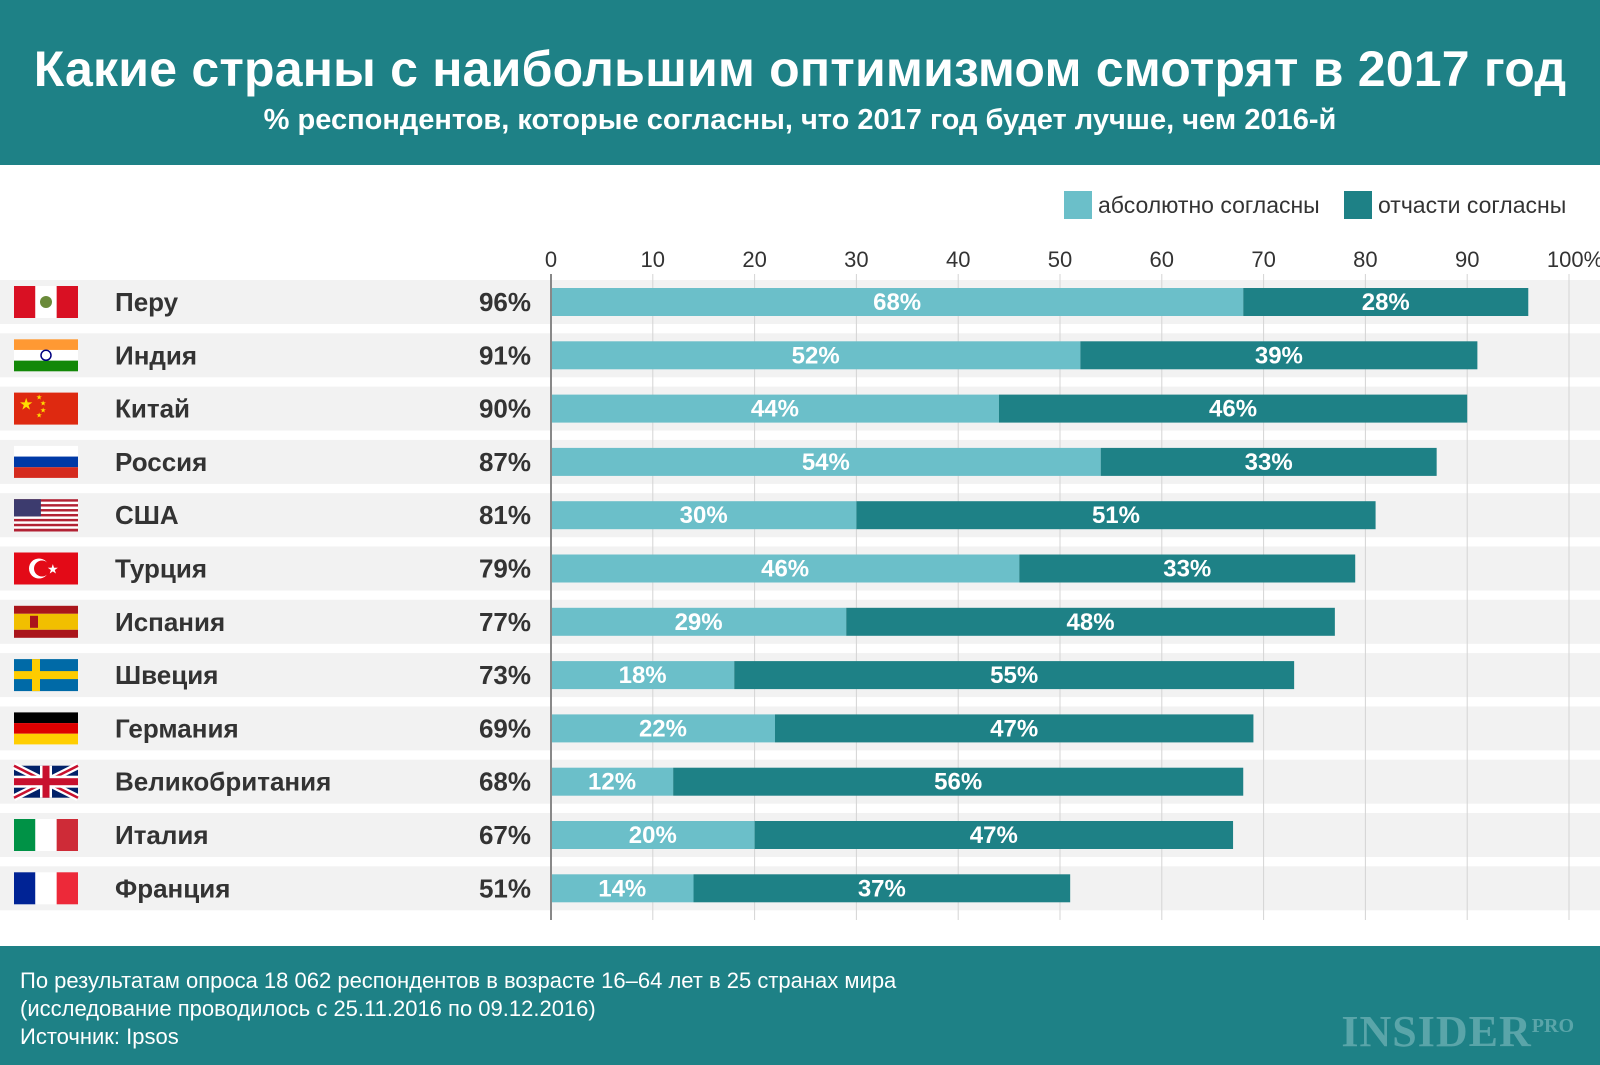  I want to click on bar-label-partial: 56%, so click(958, 782).